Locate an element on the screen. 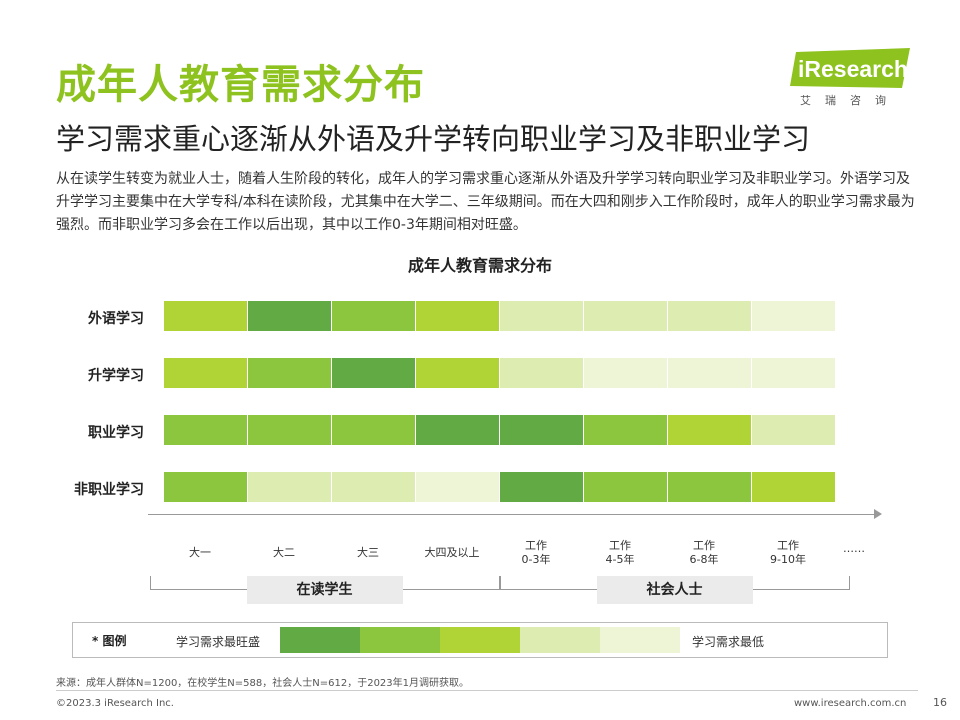  x-tick-label: 工作 6-8年 is located at coordinates (704, 552).